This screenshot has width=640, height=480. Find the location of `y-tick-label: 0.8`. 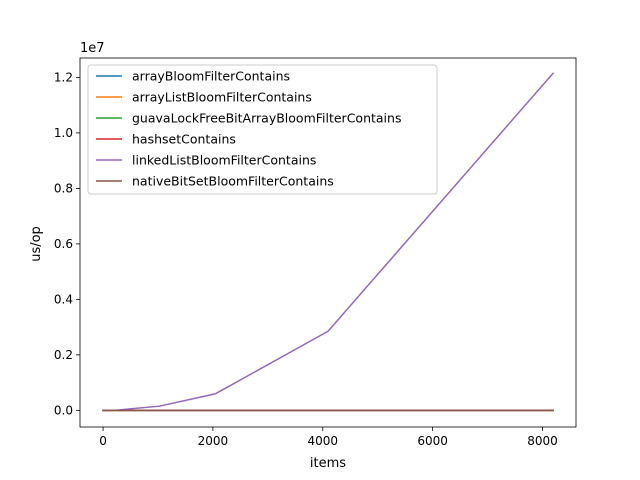

y-tick-label: 0.8 is located at coordinates (63, 188).